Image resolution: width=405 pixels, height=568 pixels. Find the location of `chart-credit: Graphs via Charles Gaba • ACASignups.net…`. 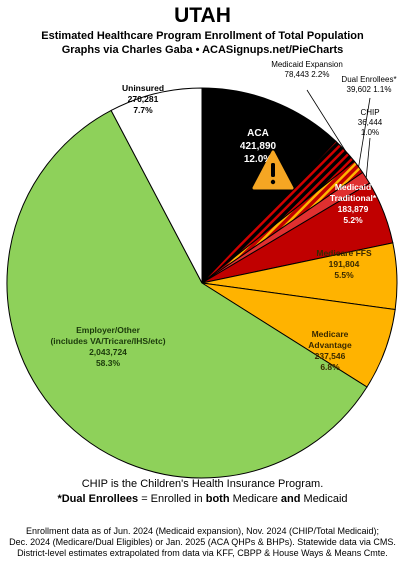

chart-credit: Graphs via Charles Gaba • ACASignups.net… is located at coordinates (202, 50).